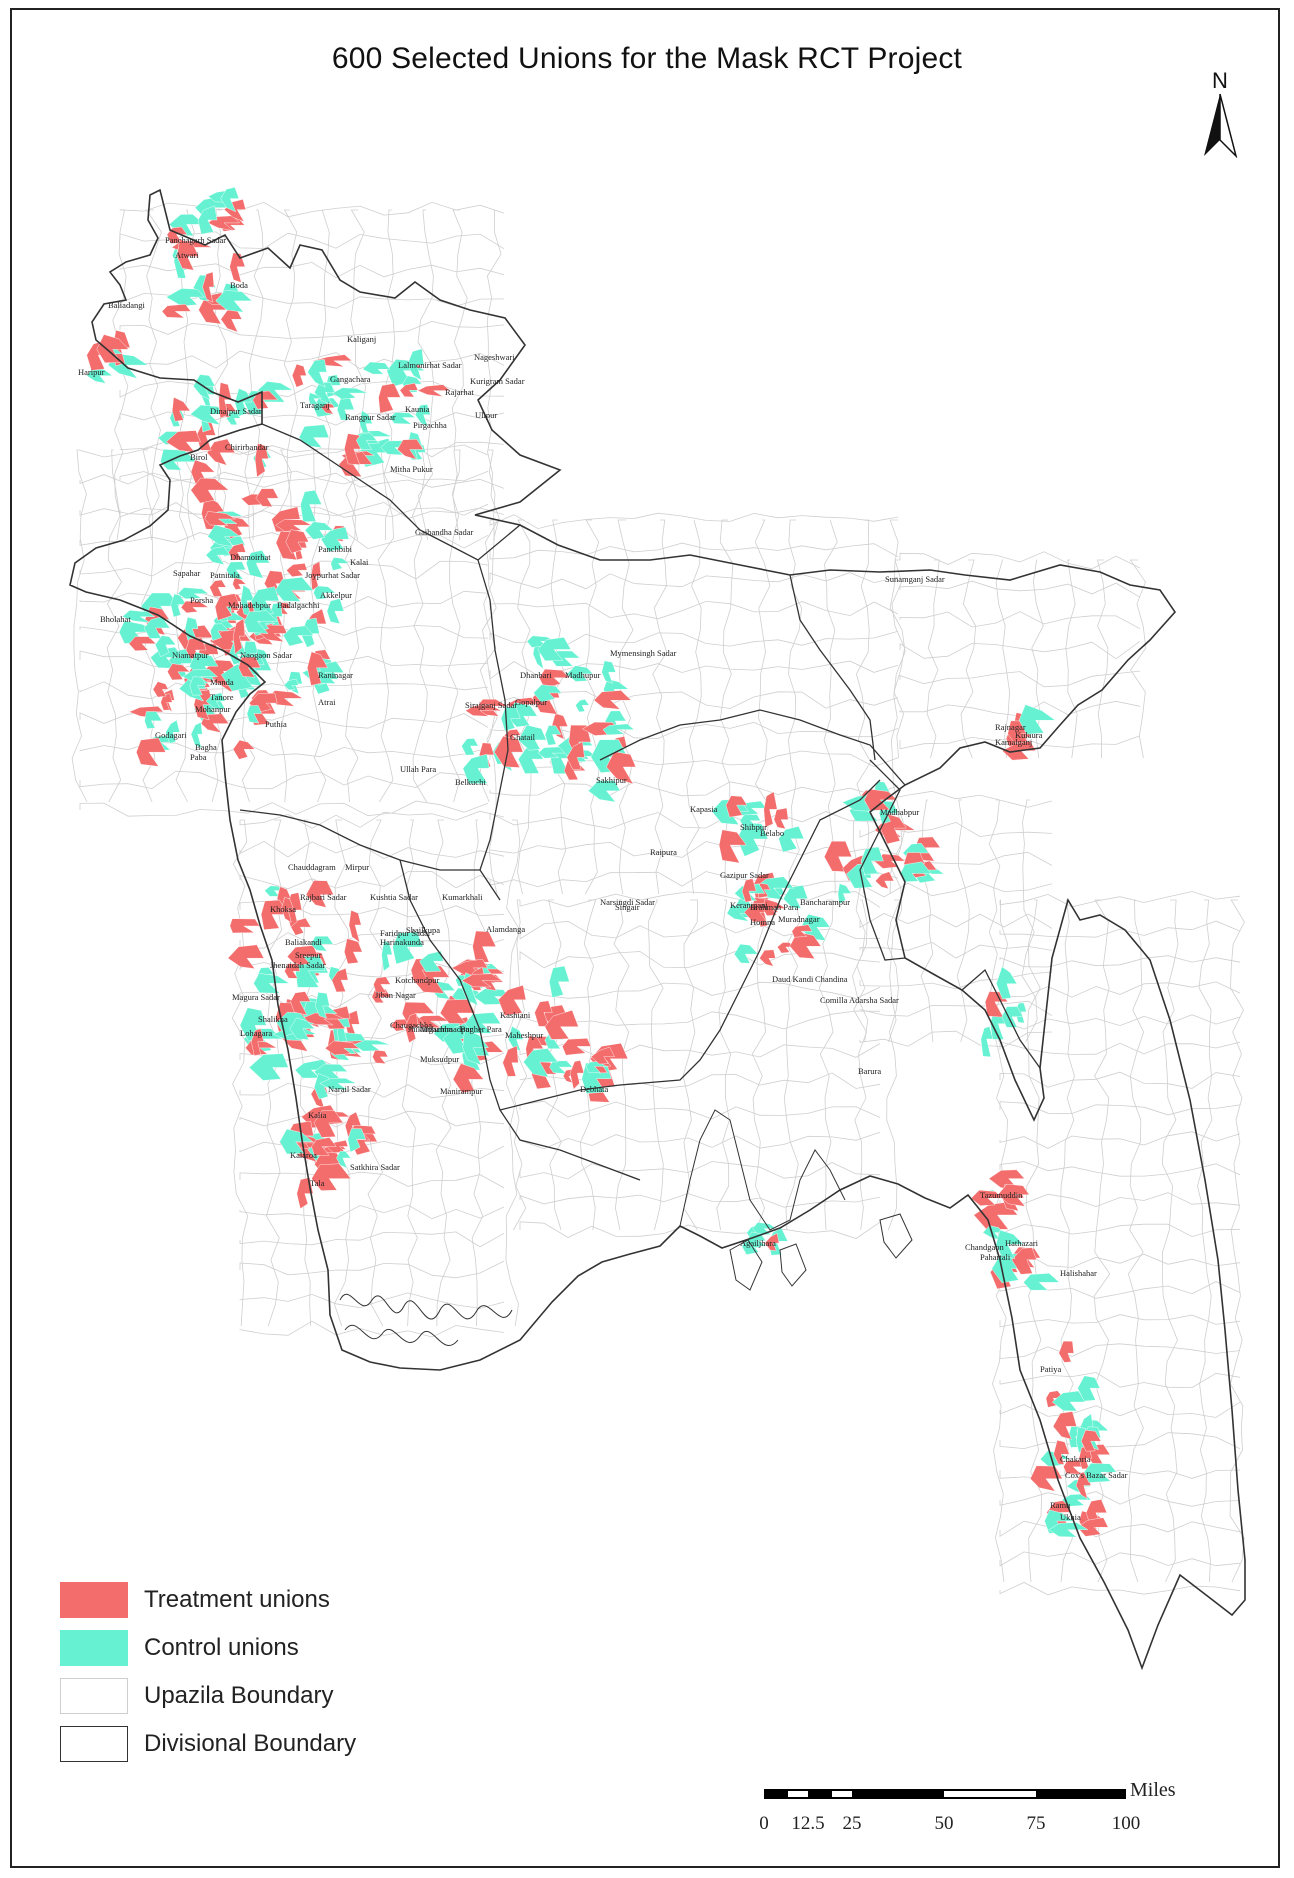 This screenshot has height=1878, width=1294. Describe the element at coordinates (298, 605) in the screenshot. I see `place-label: Badalgachhi` at that location.